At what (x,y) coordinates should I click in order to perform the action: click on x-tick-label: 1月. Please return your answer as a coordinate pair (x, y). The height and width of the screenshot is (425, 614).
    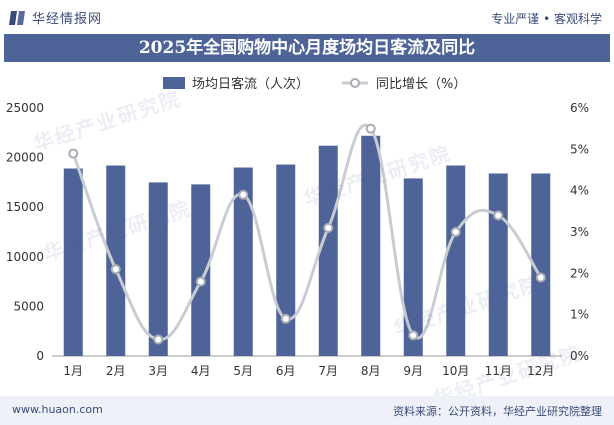
    Looking at the image, I should click on (73, 371).